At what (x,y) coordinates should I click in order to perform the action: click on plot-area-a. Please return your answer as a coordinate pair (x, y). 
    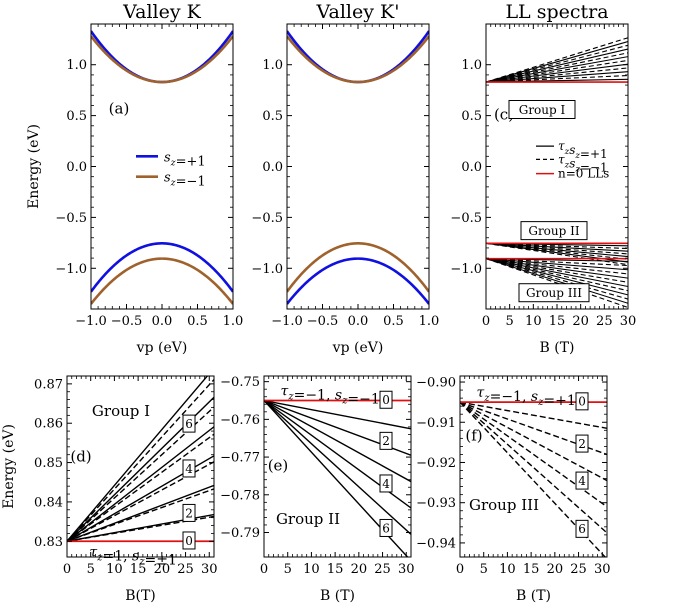
    Looking at the image, I should click on (162, 167).